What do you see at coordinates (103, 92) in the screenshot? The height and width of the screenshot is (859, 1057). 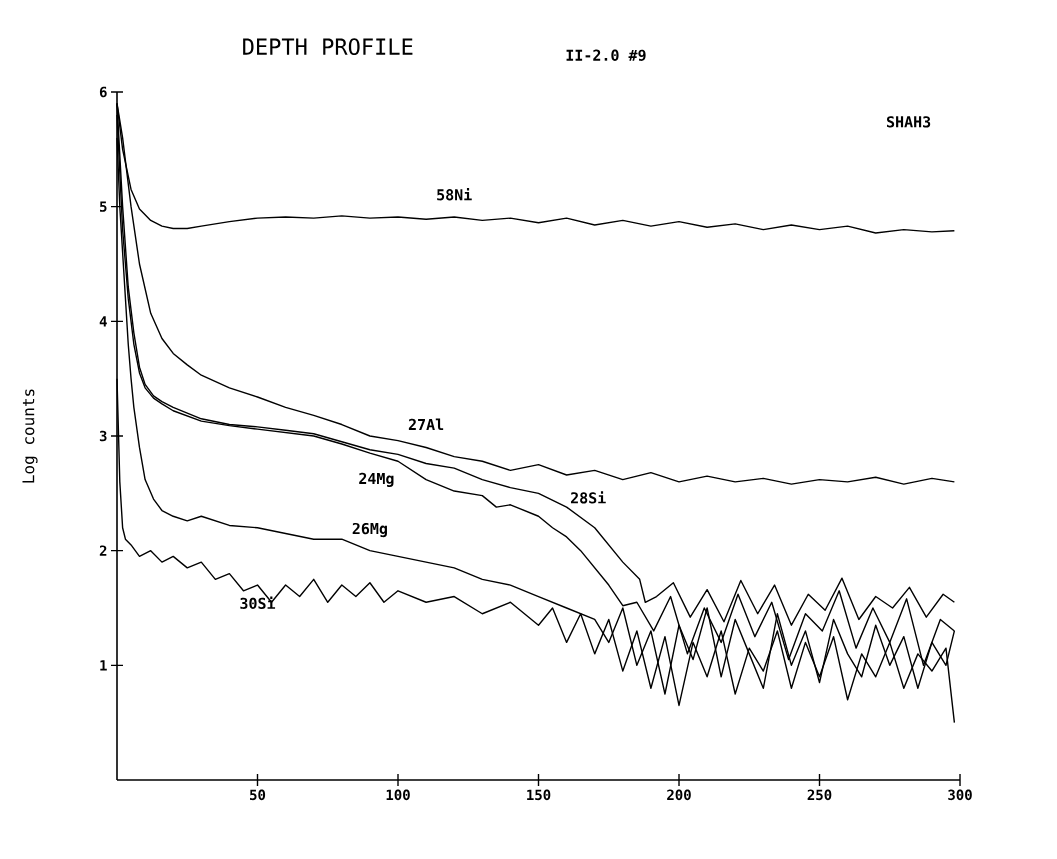 I see `y-tick-label: 6` at bounding box center [103, 92].